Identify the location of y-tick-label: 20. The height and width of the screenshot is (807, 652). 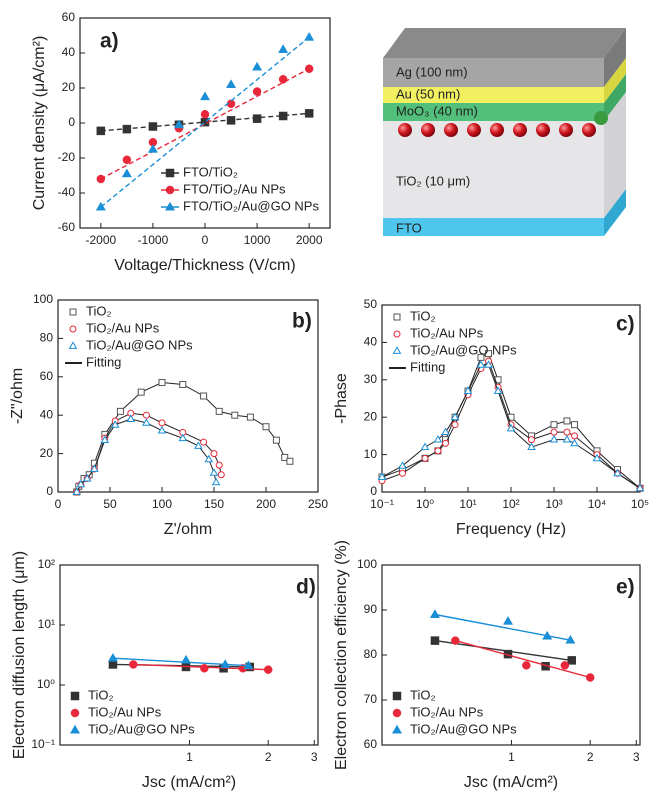
(371, 416).